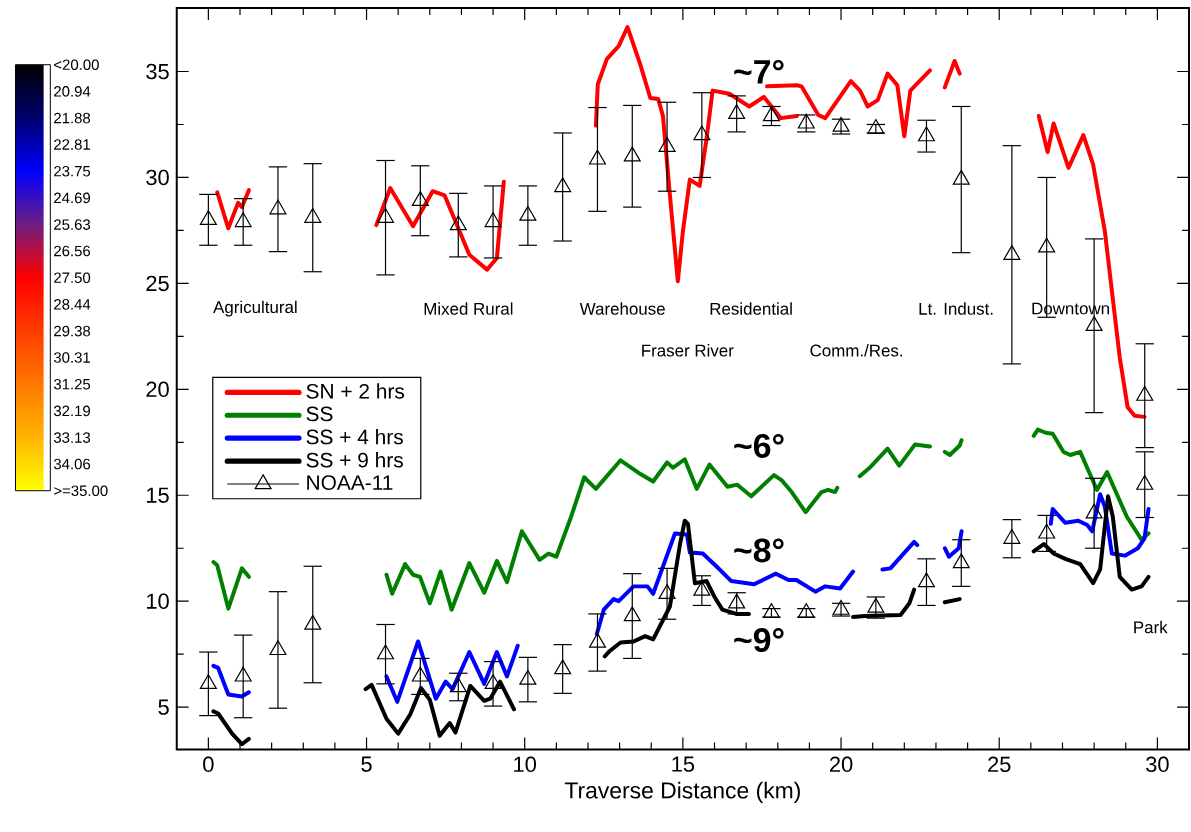  Describe the element at coordinates (856, 350) in the screenshot. I see `annotation: Comm./Res.` at that location.